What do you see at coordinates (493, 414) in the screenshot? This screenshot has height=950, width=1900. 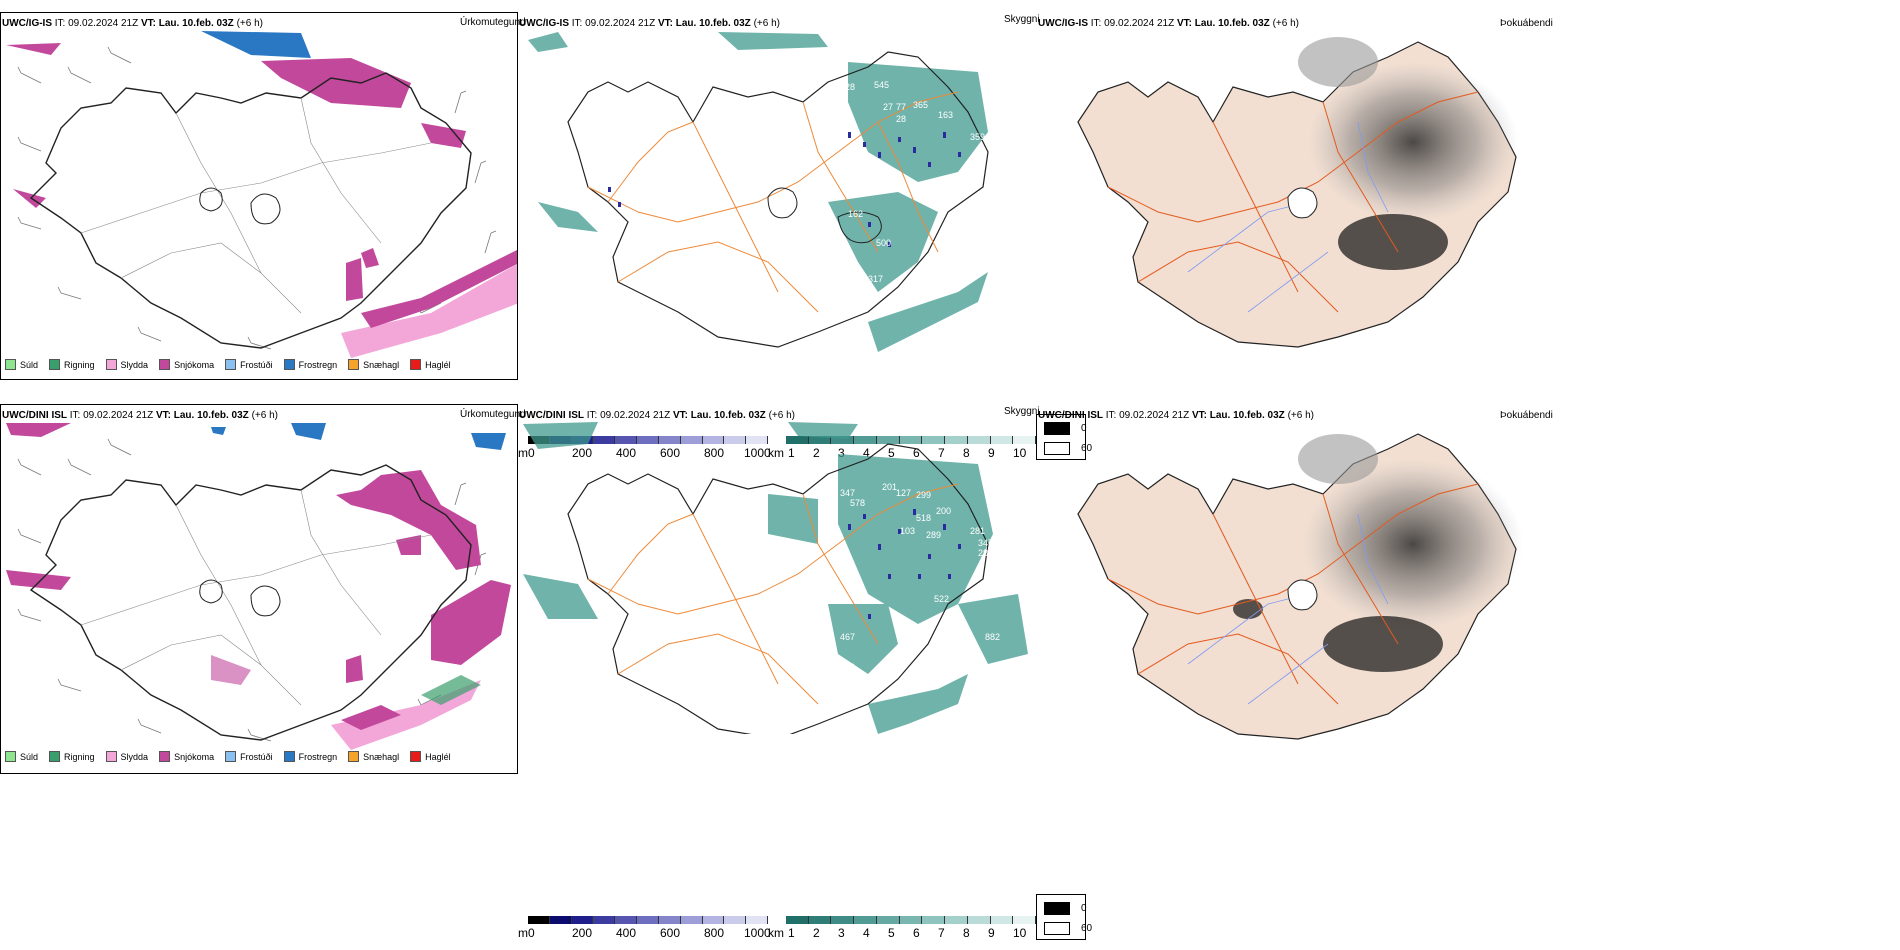 I see `precip-title-row2: Úrkomutegund` at bounding box center [493, 414].